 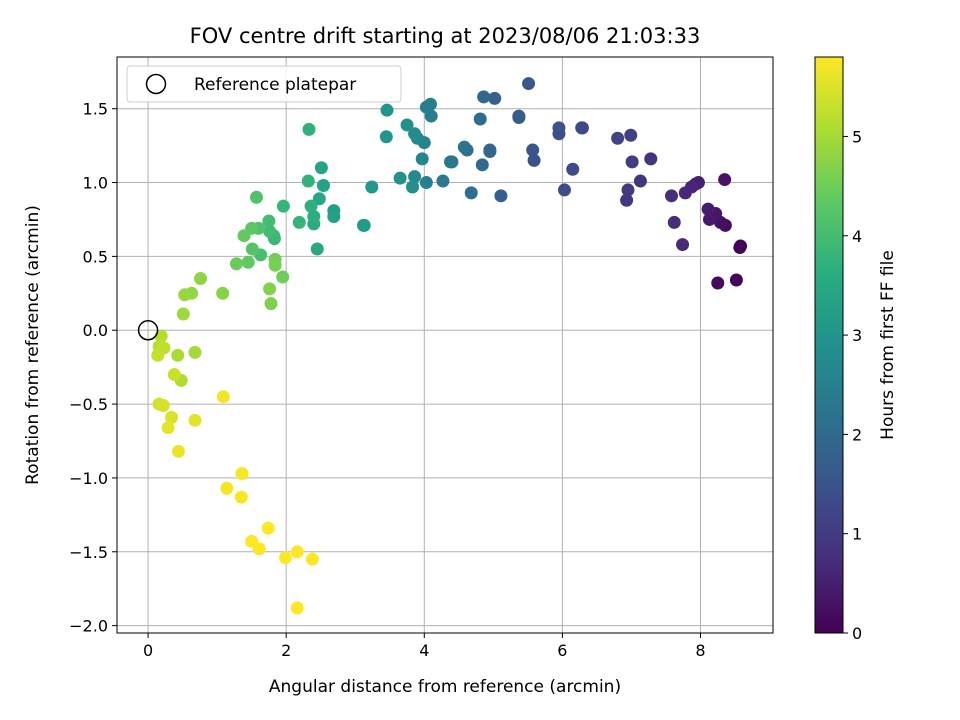 I want to click on legend-box, so click(x=264, y=84).